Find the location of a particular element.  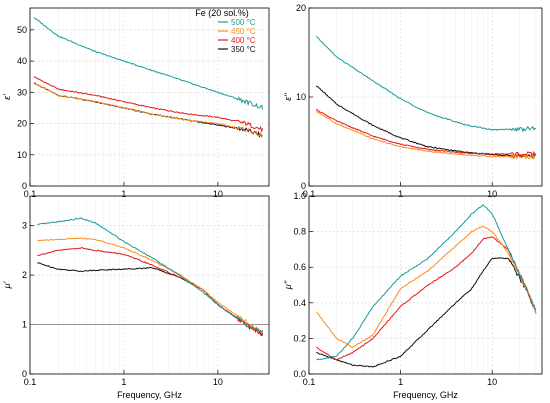

y-axis-label: μ' is located at coordinates (7, 285).